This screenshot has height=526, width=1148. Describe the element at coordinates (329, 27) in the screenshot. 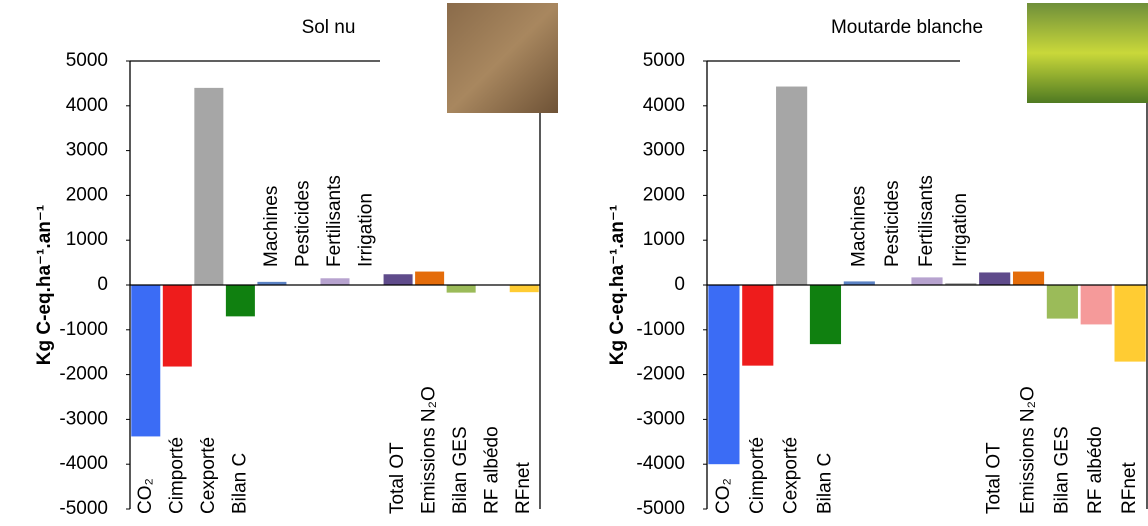

I see `chart-title: Sol nu` at that location.